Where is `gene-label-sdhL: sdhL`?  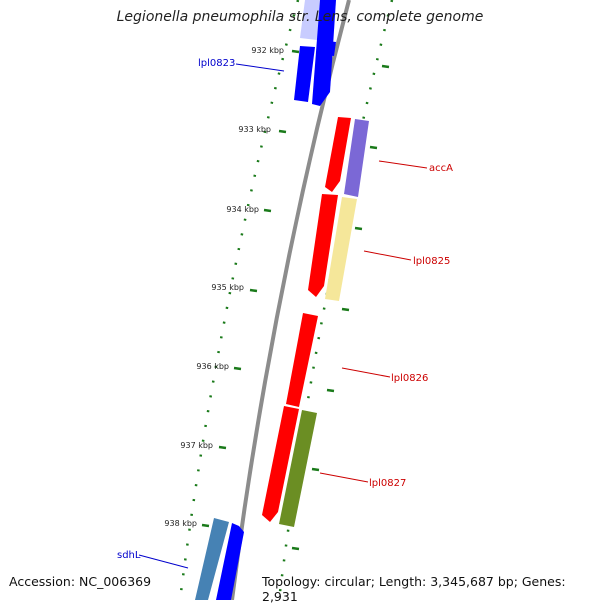 gene-label-sdhL: sdhL is located at coordinates (129, 555).